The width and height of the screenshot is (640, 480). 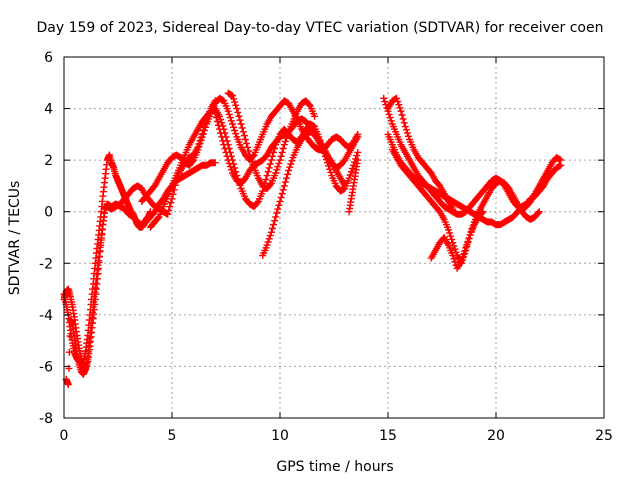 What do you see at coordinates (604, 436) in the screenshot?
I see `x-tick-label: 25` at bounding box center [604, 436].